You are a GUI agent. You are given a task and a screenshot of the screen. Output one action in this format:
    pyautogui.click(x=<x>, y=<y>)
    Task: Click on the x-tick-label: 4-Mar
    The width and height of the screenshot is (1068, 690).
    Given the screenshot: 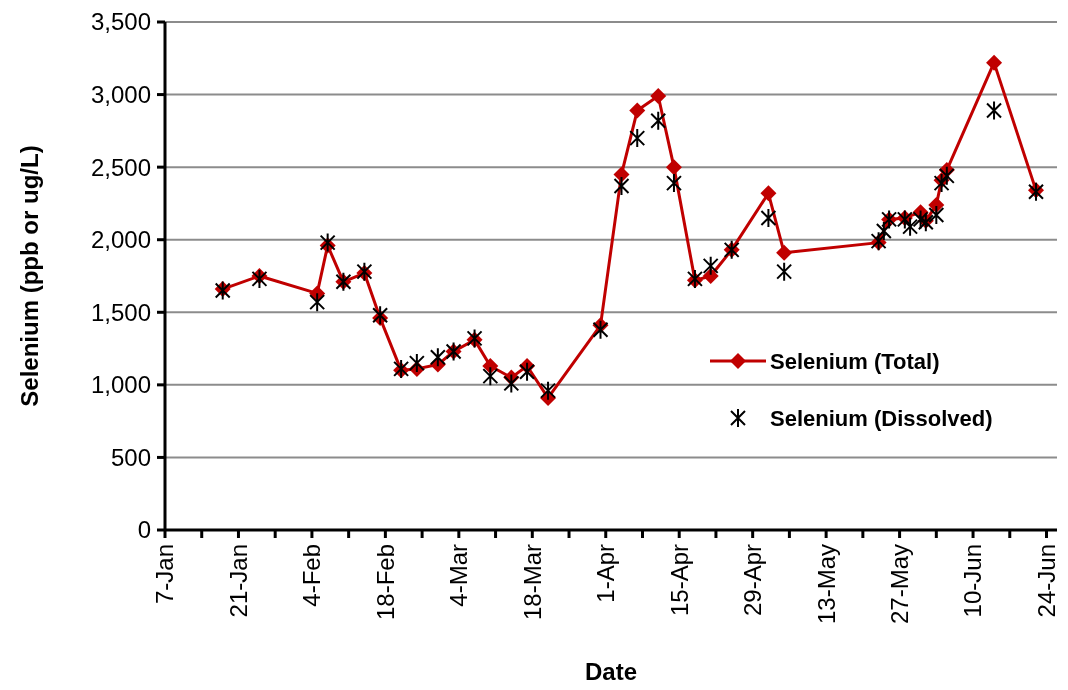 What is the action you would take?
    pyautogui.click(x=459, y=575)
    